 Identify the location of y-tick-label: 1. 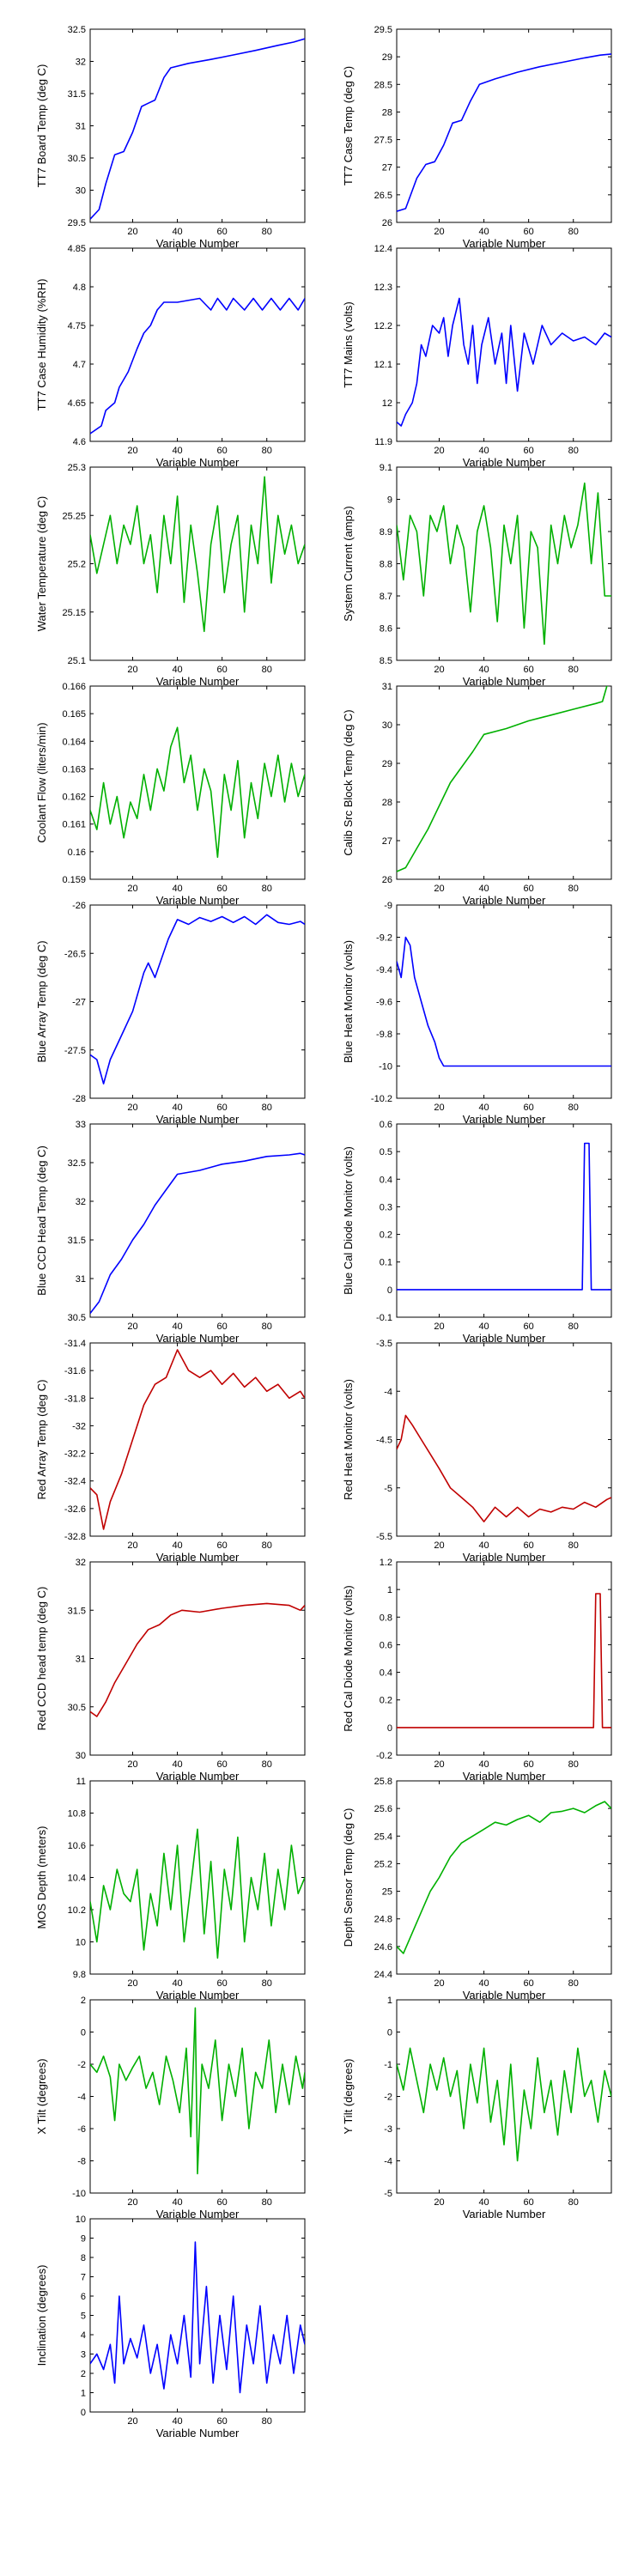
(83, 2394).